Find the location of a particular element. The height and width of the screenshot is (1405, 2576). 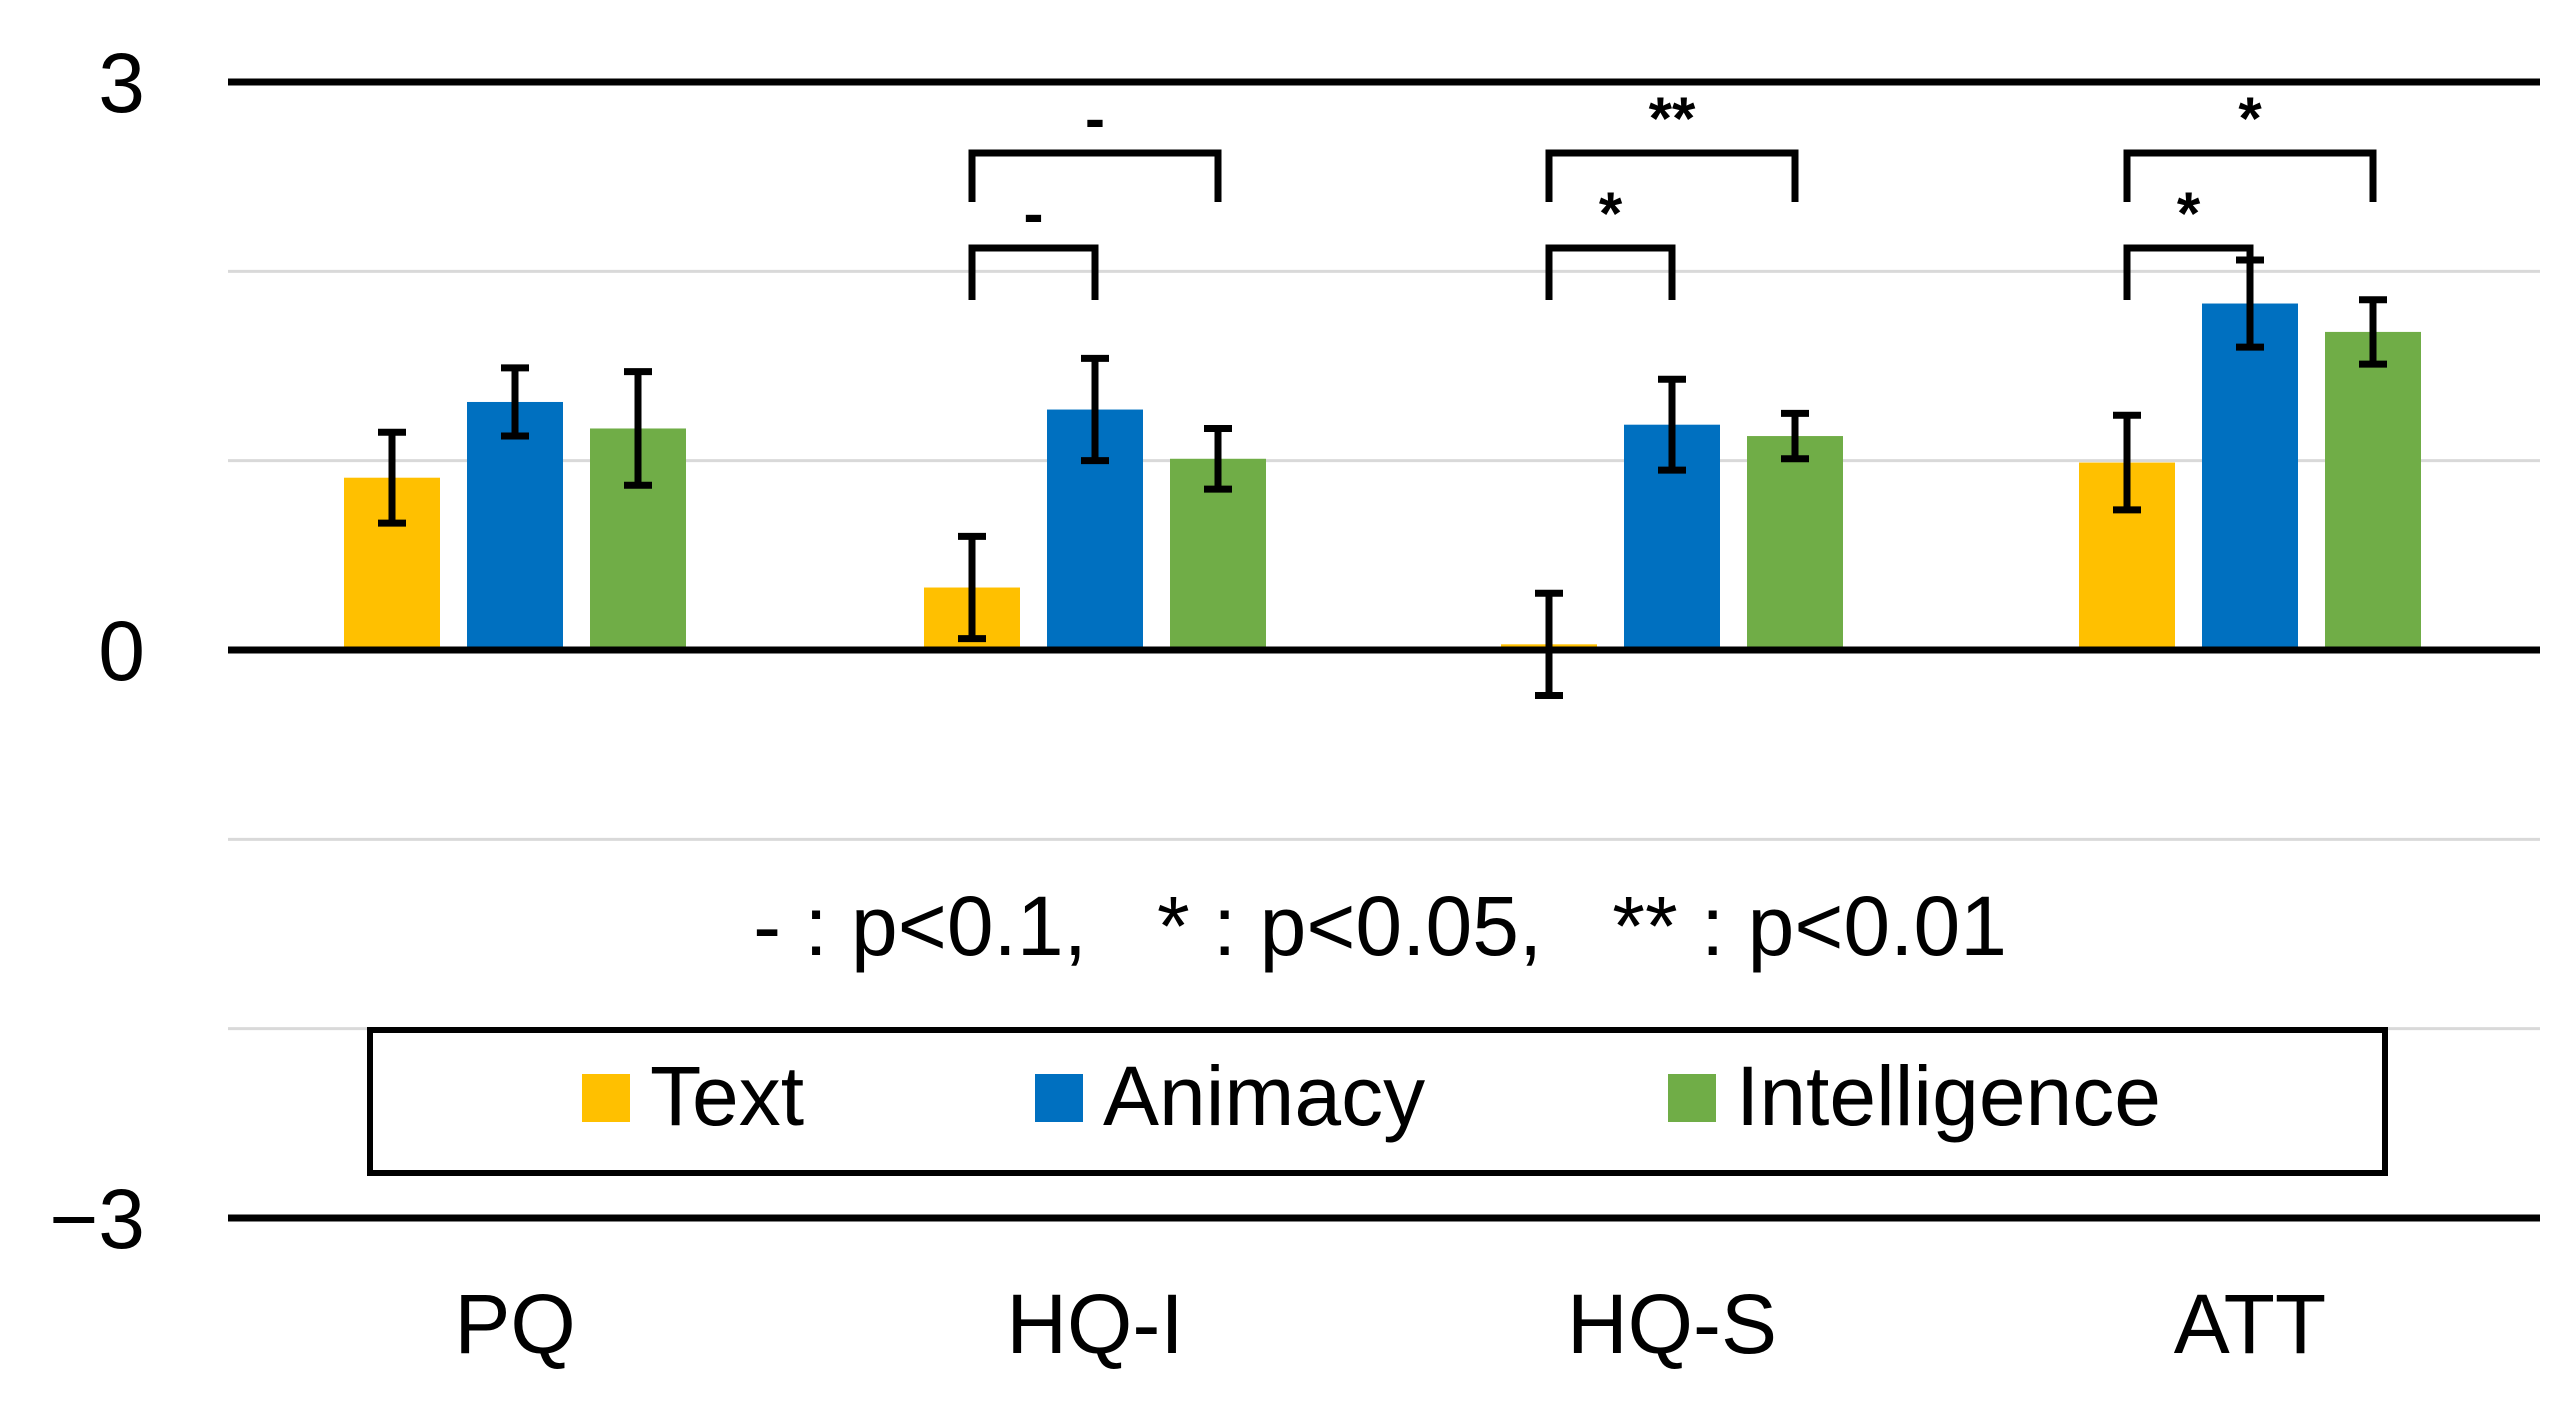

x-tick-label-hq-i: HQ-I is located at coordinates (1094, 1324).